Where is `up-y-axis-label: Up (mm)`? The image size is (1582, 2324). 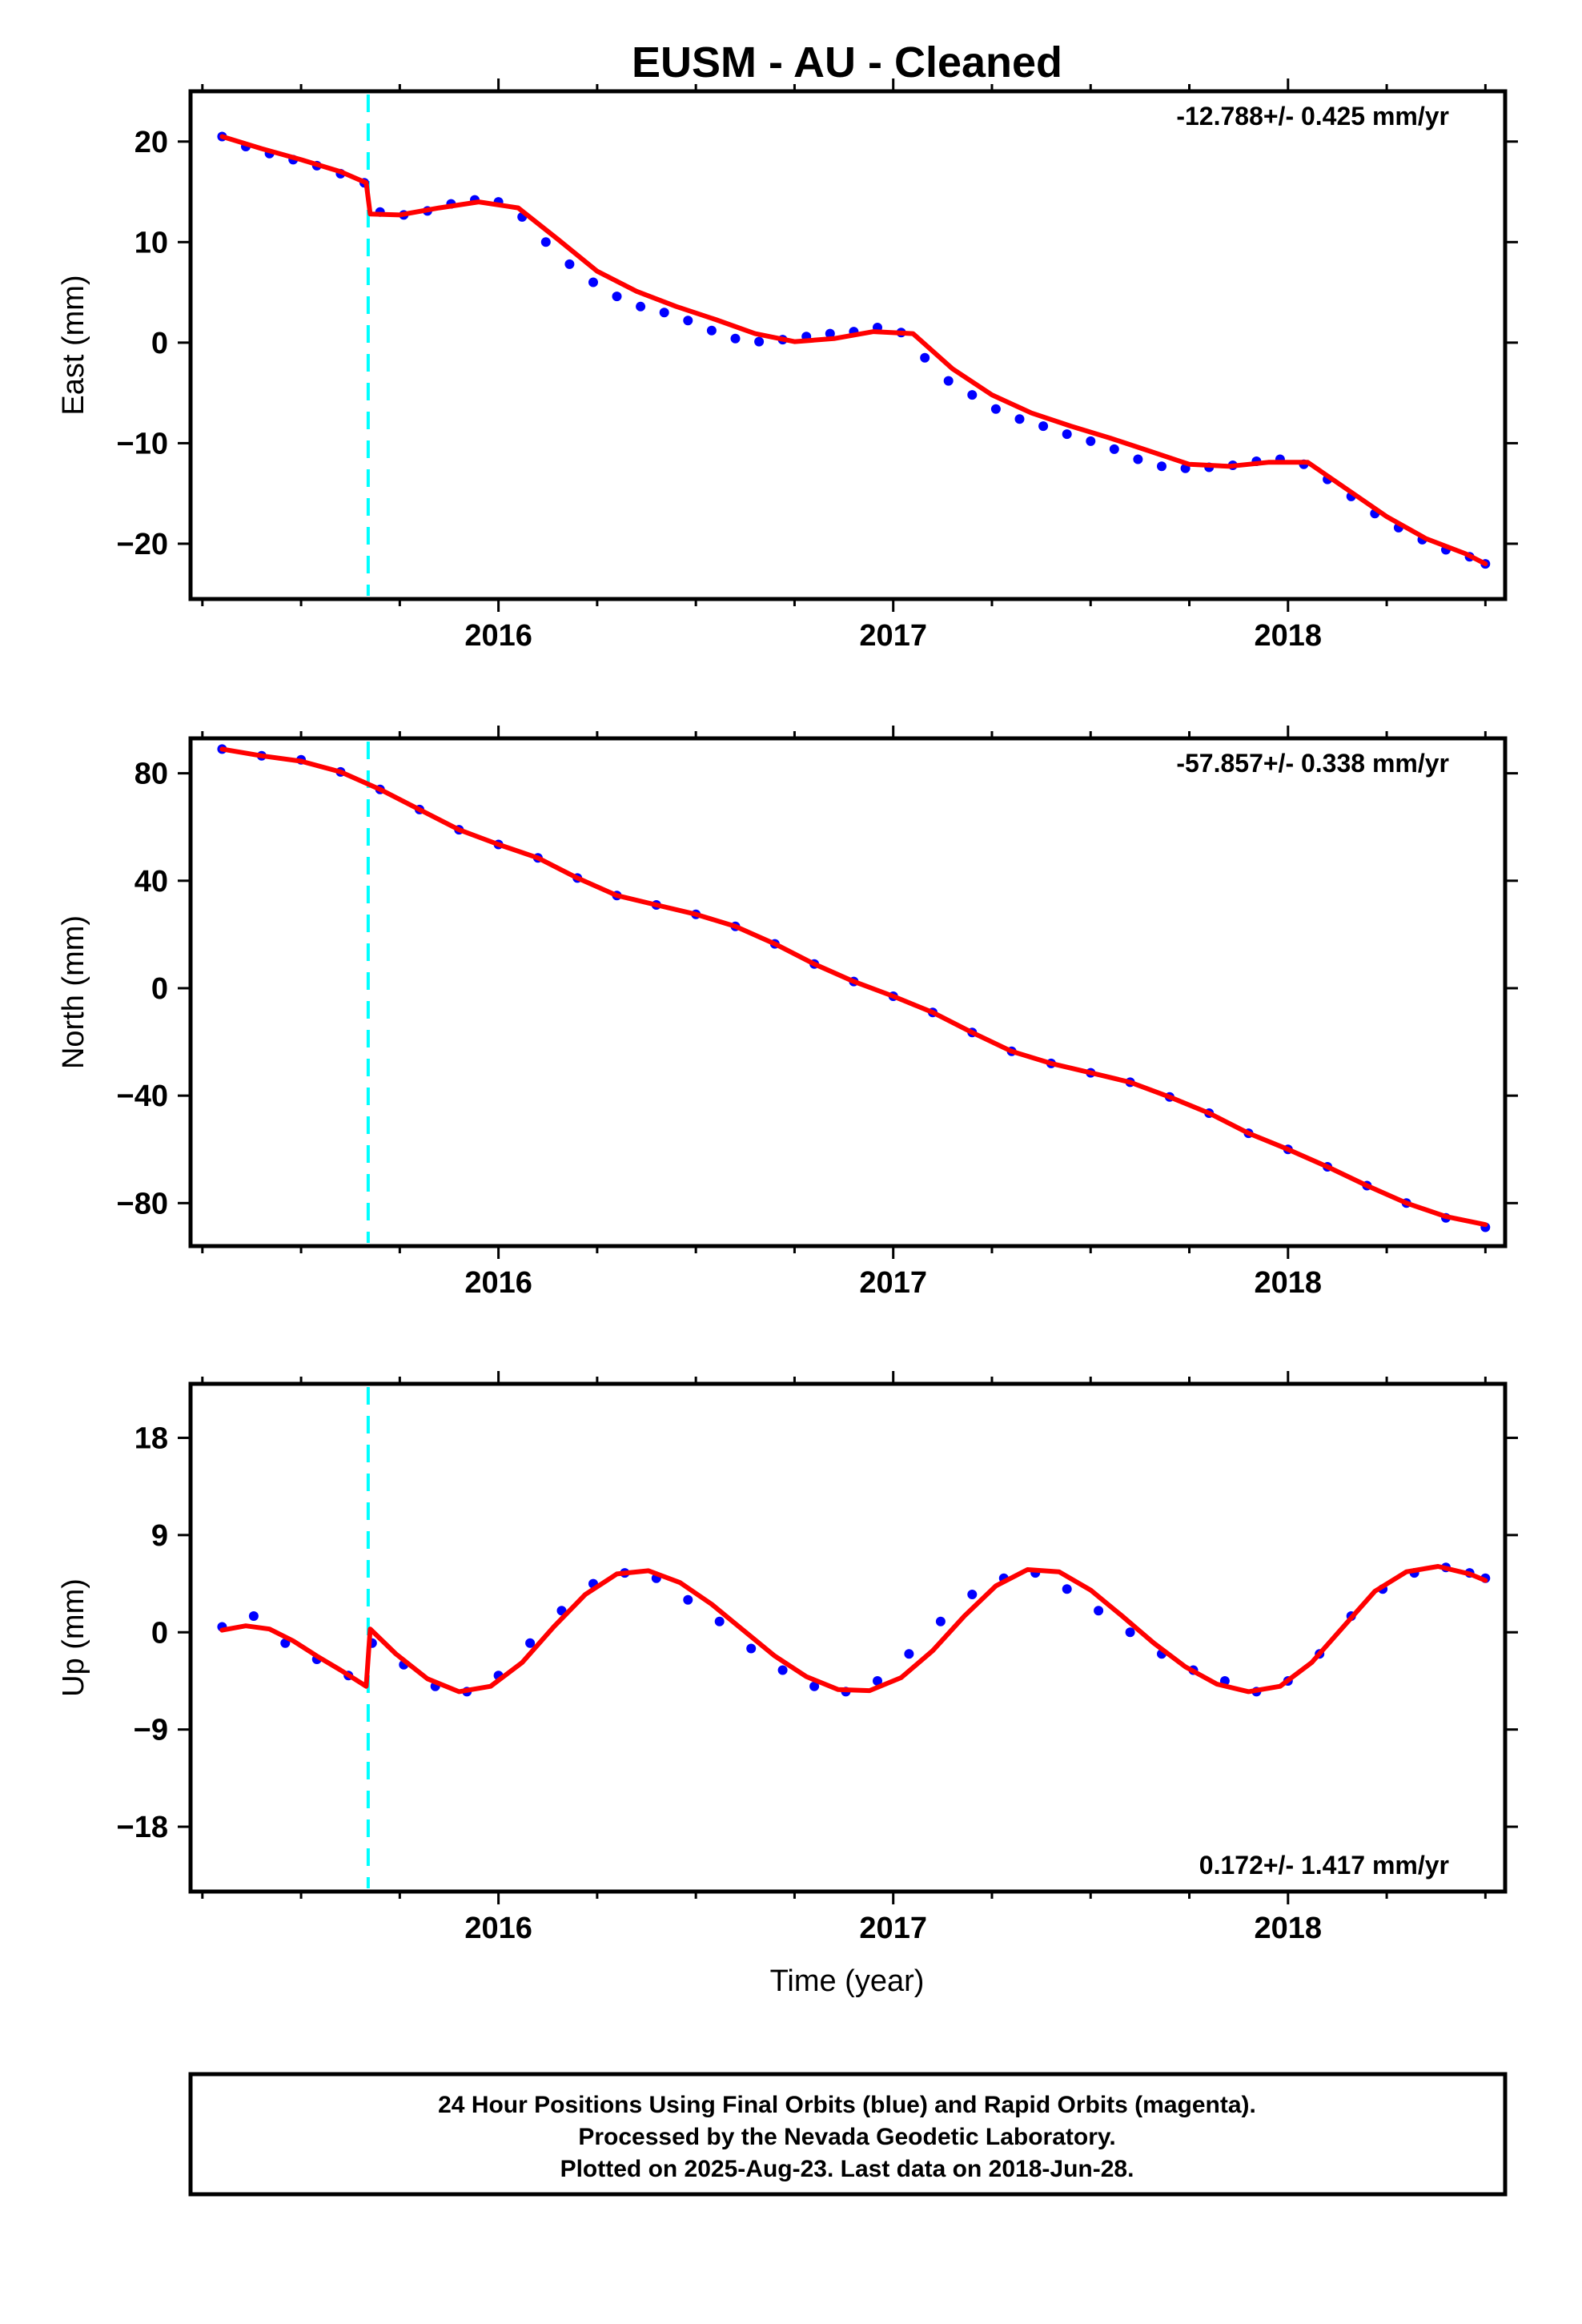
up-y-axis-label: Up (mm) is located at coordinates (74, 1637).